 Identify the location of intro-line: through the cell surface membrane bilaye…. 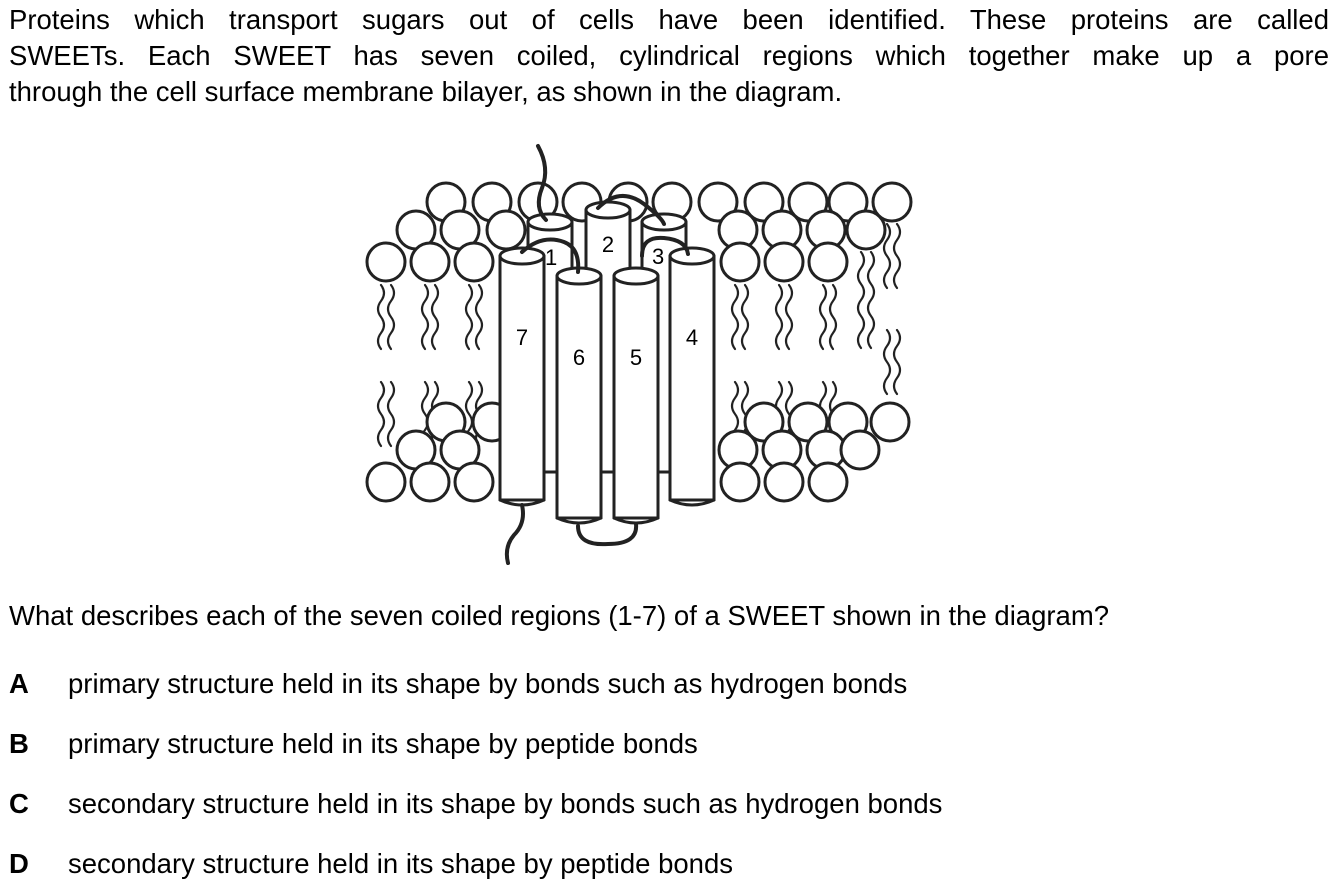
(426, 91).